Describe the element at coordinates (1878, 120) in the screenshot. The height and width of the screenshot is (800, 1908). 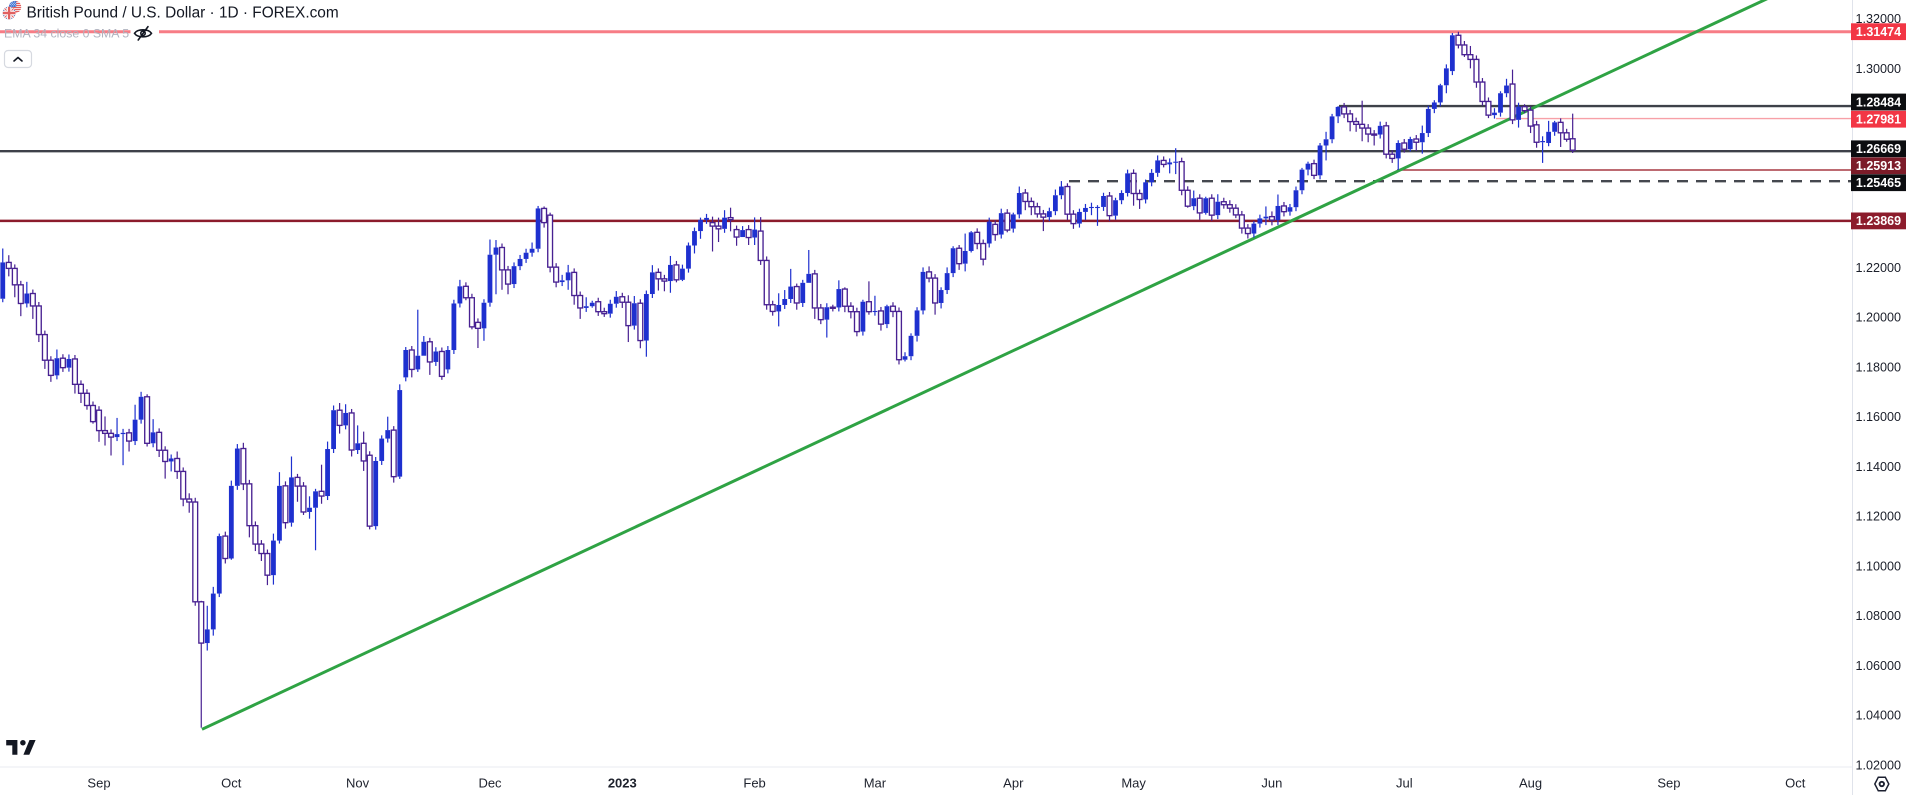
I see `svg-text: 1.27981` at that location.